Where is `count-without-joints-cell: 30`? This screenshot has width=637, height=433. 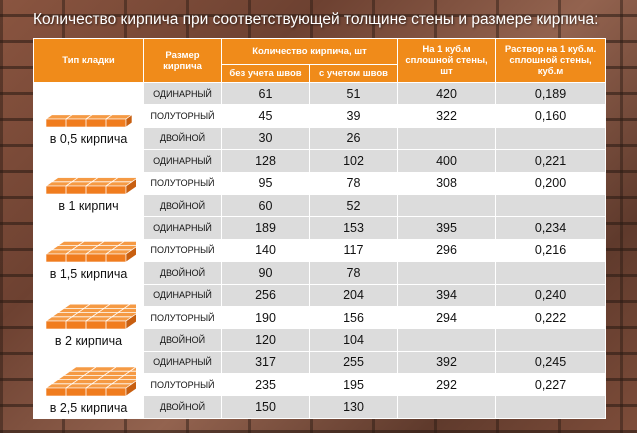
count-without-joints-cell: 30 is located at coordinates (265, 138).